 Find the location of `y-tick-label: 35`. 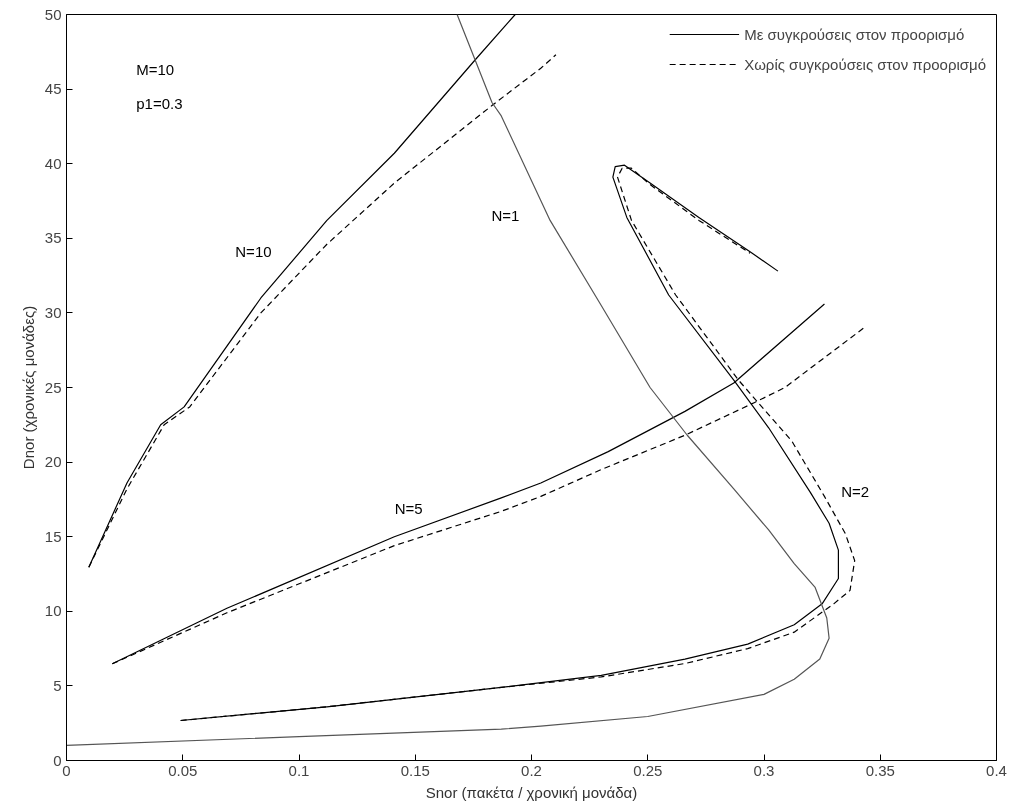

y-tick-label: 35 is located at coordinates (53, 238).